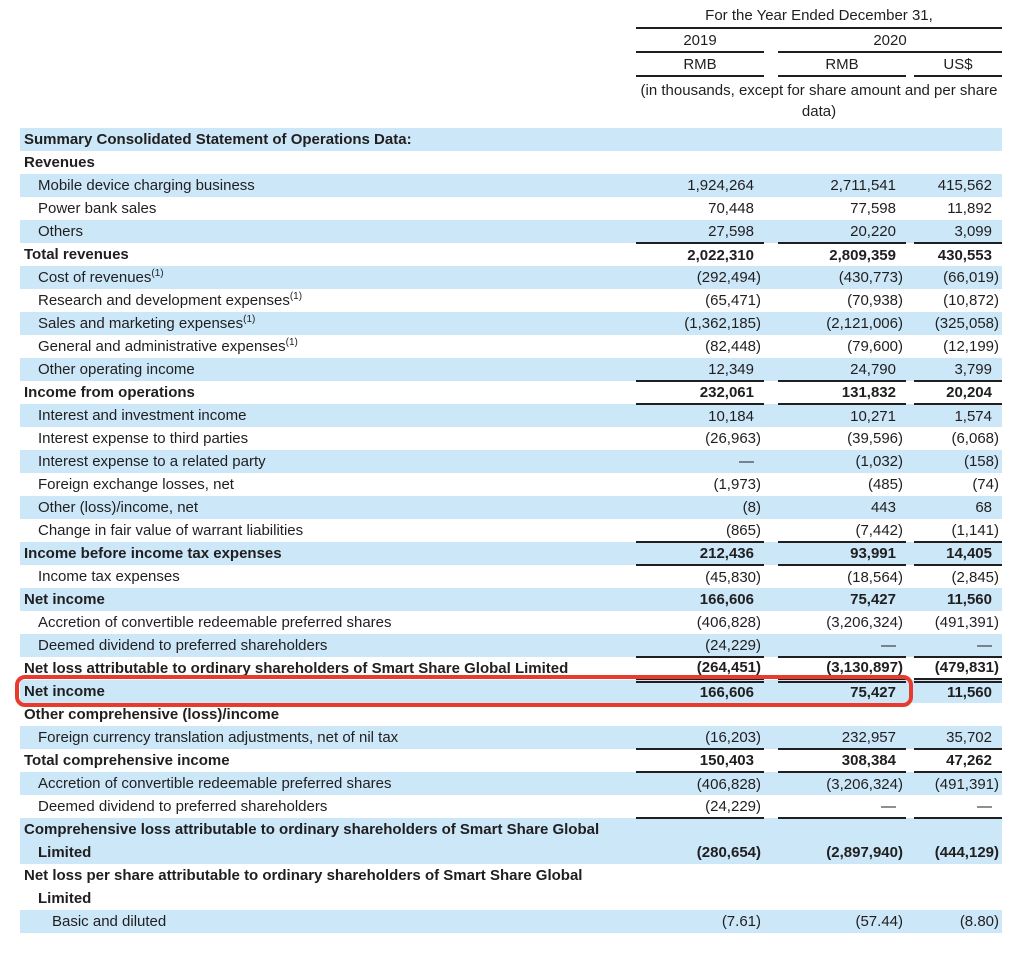  Describe the element at coordinates (700, 738) in the screenshot. I see `value-cell: (16,203)` at that location.